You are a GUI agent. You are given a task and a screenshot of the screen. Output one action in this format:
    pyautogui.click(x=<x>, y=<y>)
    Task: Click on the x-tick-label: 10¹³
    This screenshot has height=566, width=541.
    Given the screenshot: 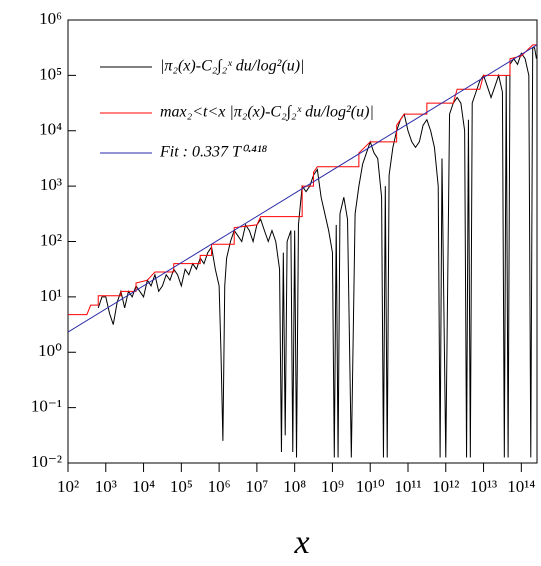 What is the action you would take?
    pyautogui.click(x=483, y=486)
    